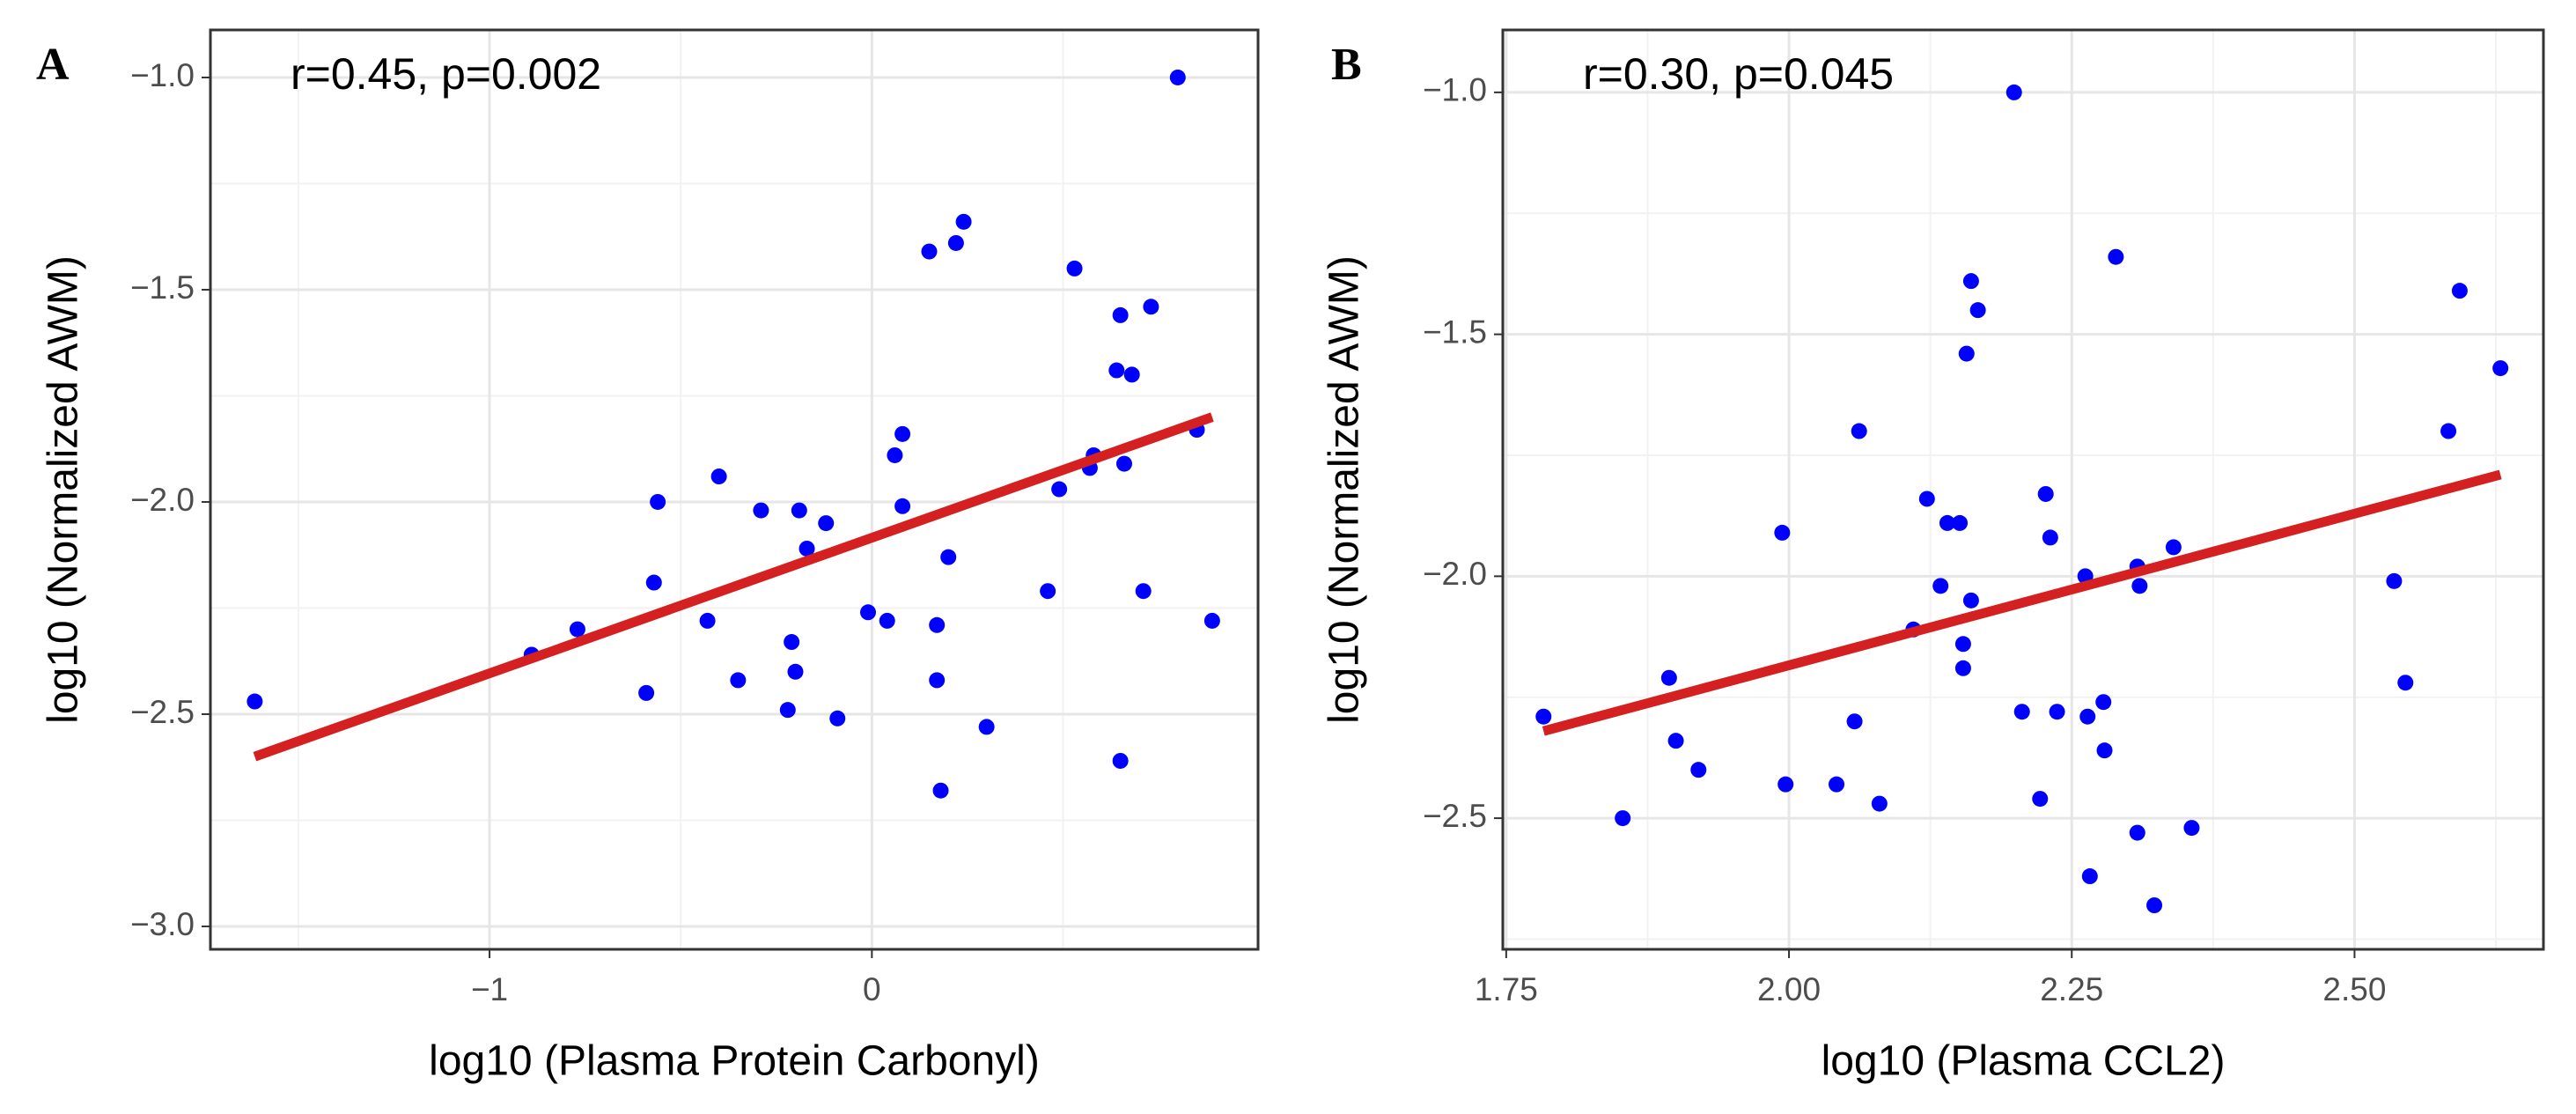 The width and height of the screenshot is (2576, 1114). I want to click on x-tick-label: −1, so click(490, 989).